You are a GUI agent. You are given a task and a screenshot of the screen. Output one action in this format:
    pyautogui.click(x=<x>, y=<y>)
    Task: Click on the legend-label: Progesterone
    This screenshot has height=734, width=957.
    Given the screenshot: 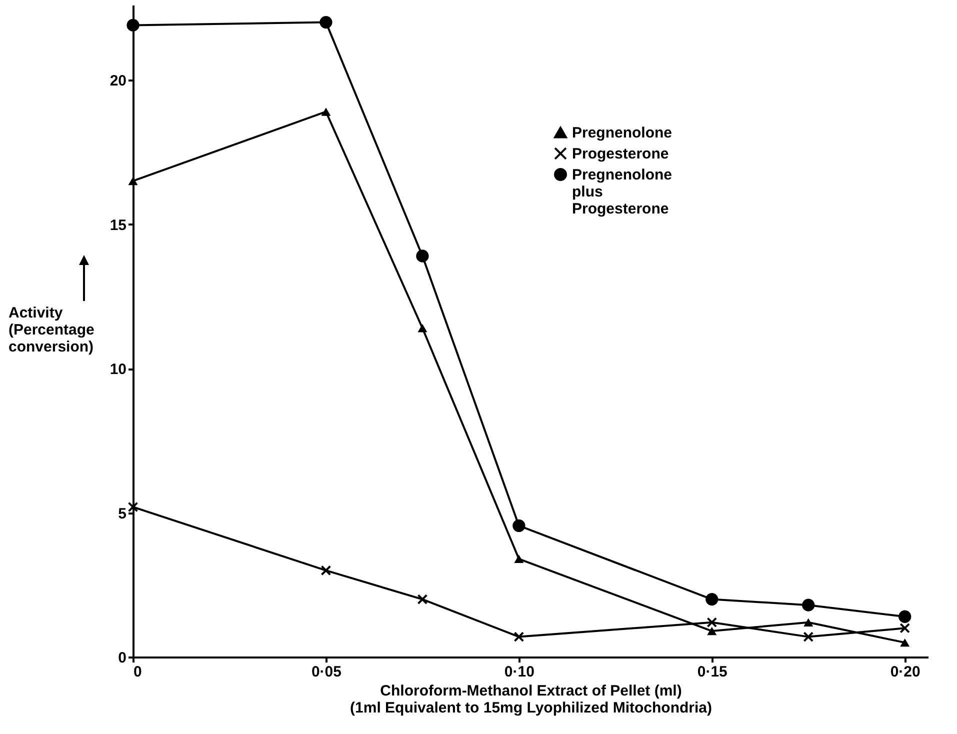 What is the action you would take?
    pyautogui.click(x=620, y=154)
    